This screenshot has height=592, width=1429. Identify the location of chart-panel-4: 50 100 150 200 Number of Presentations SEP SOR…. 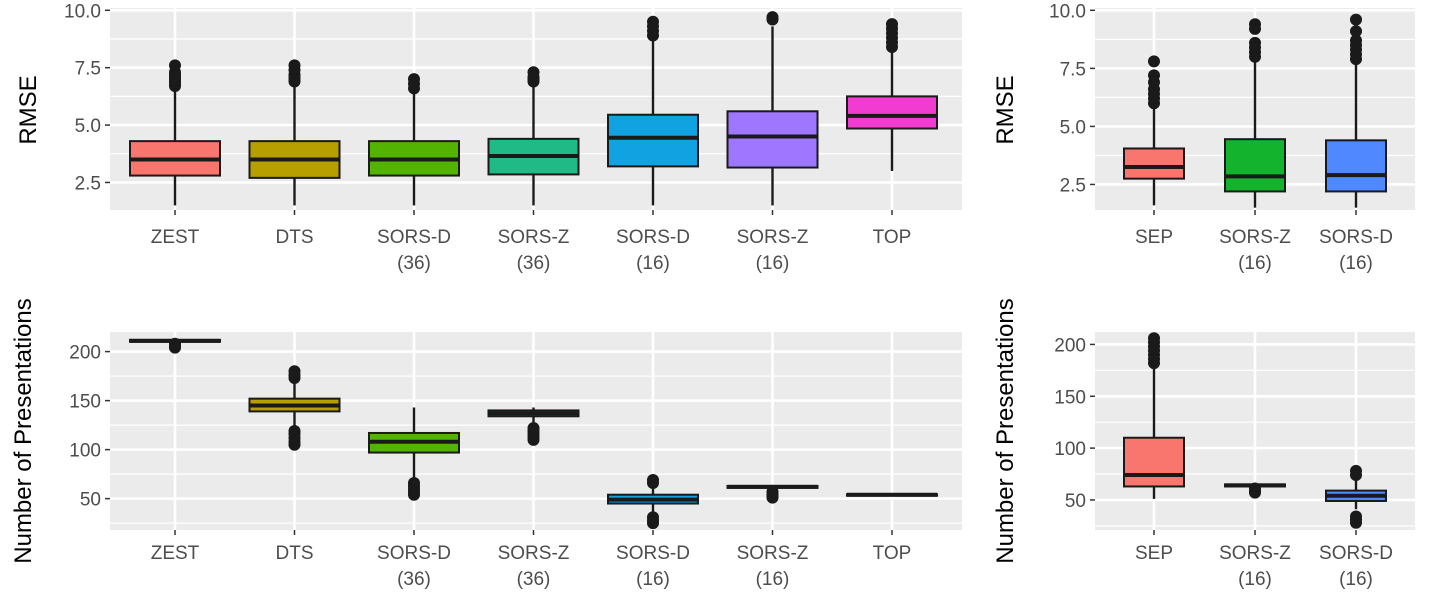
(1203, 444).